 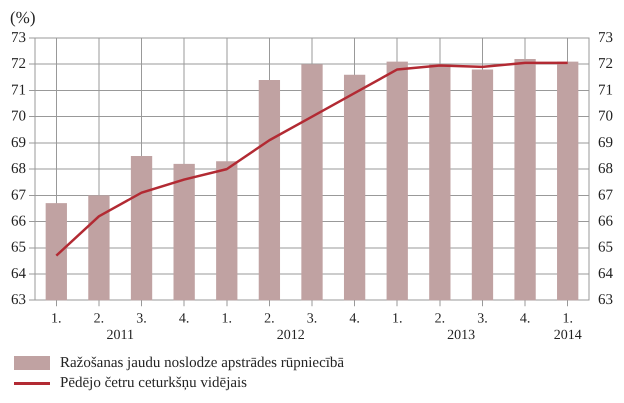 What do you see at coordinates (605, 169) in the screenshot?
I see `y2-tick-label: 68` at bounding box center [605, 169].